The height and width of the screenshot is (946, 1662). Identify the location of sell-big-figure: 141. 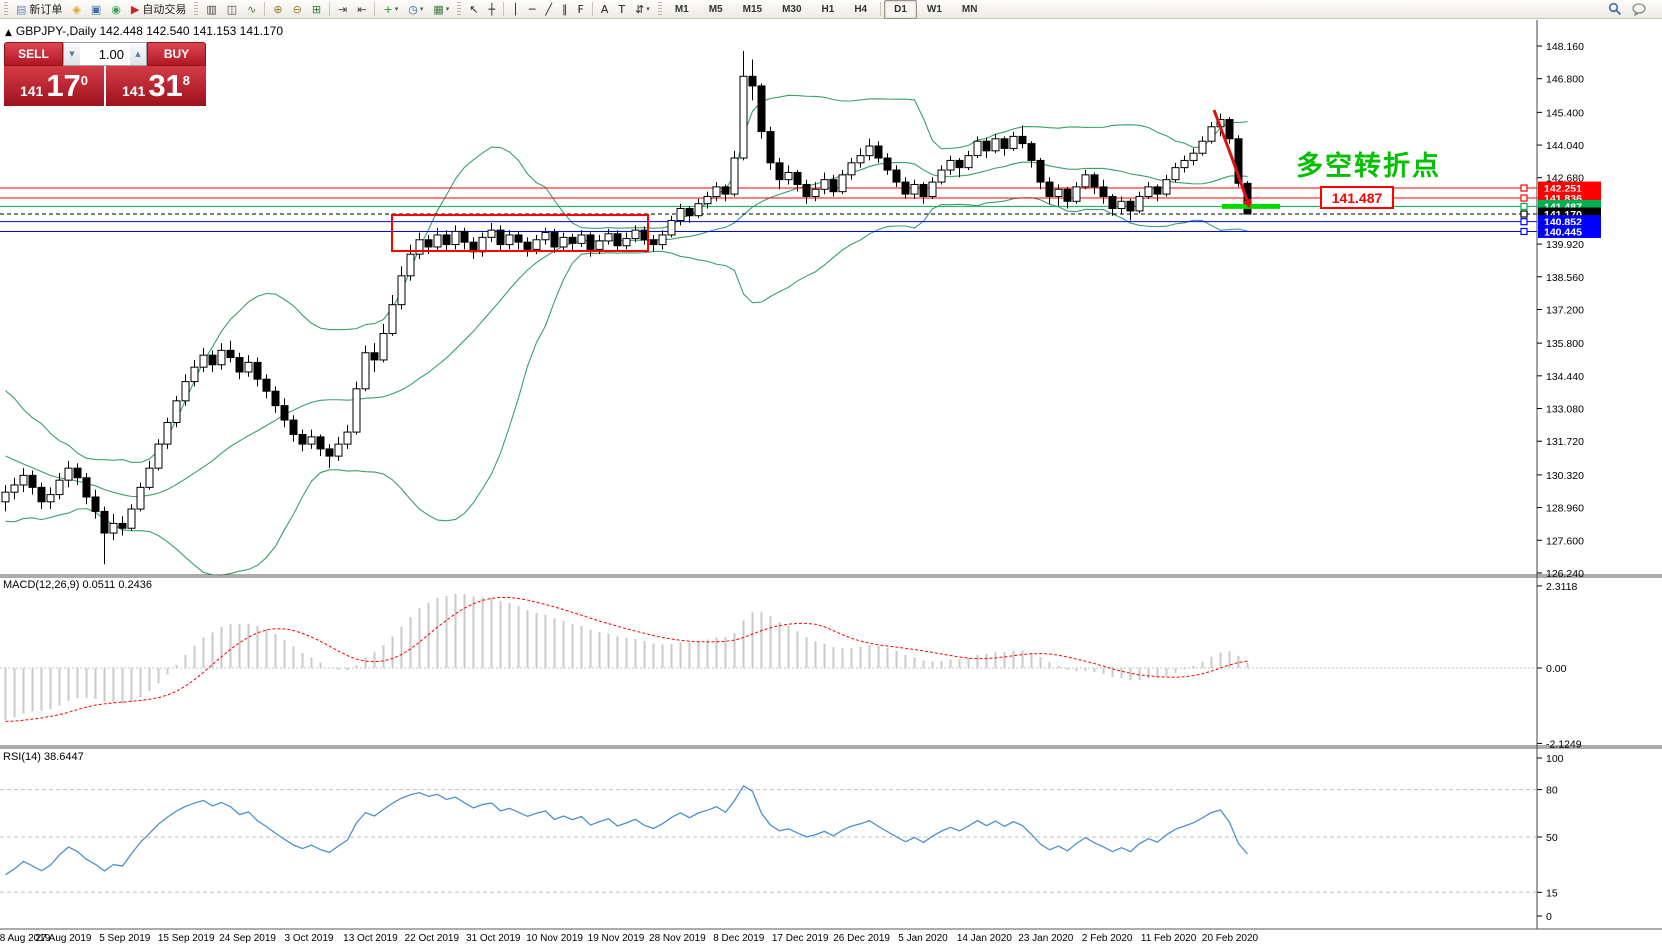
(31, 91).